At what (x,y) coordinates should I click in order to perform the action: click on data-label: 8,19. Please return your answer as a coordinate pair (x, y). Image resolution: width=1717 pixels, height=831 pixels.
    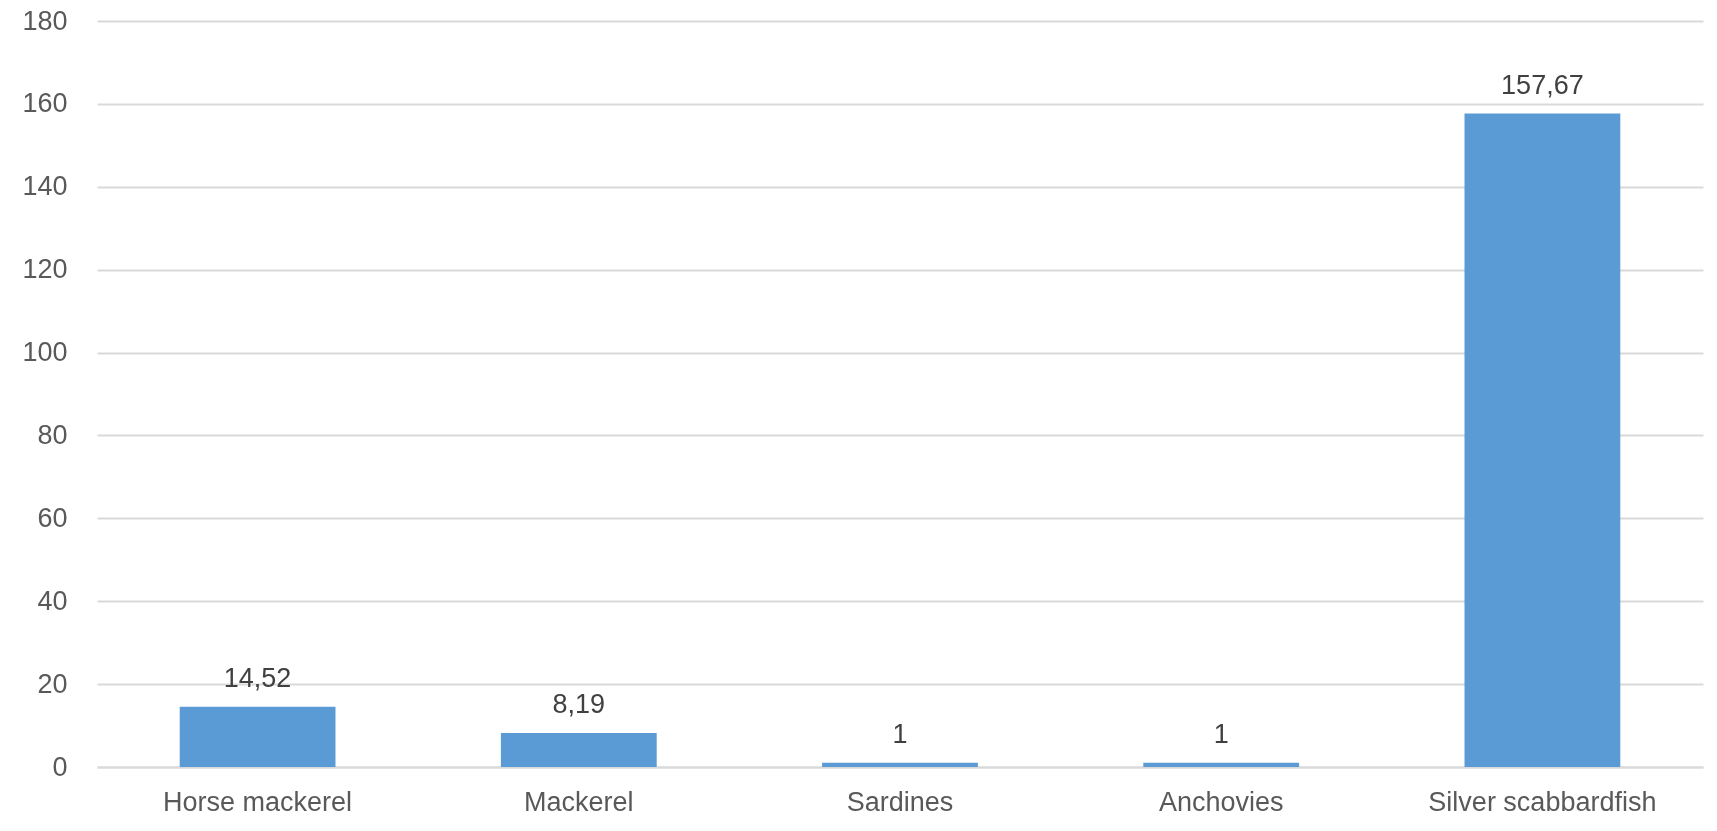
    Looking at the image, I should click on (579, 704).